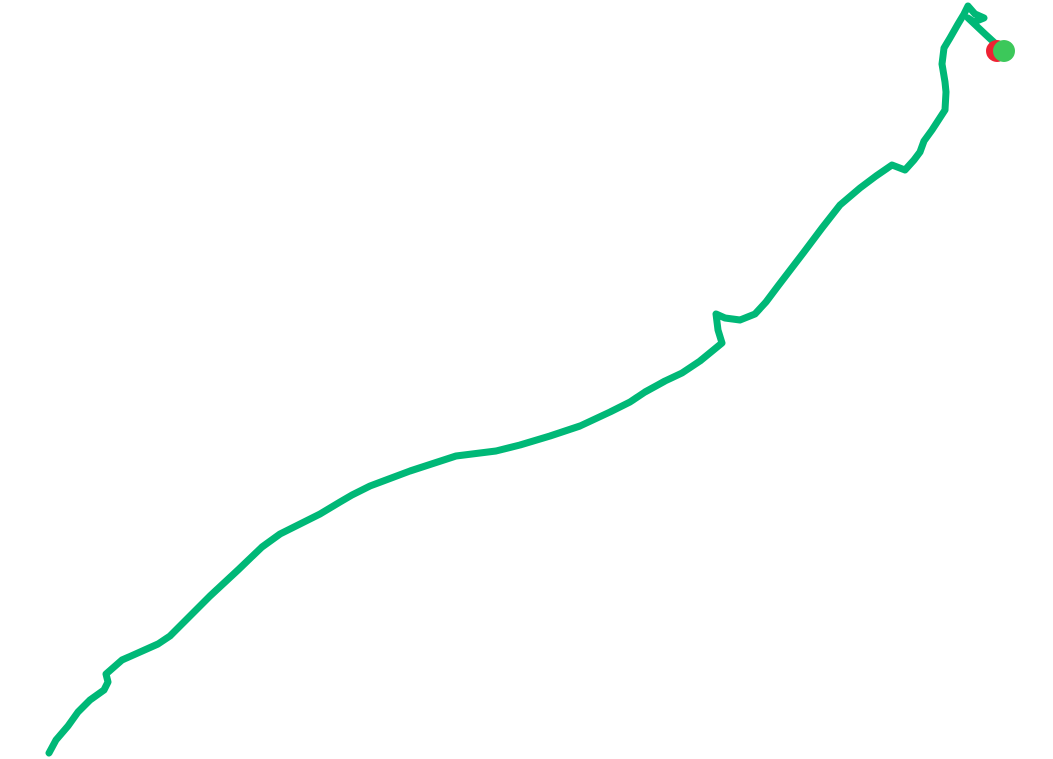 The width and height of the screenshot is (1053, 759). I want to click on end-marker, so click(1004, 51).